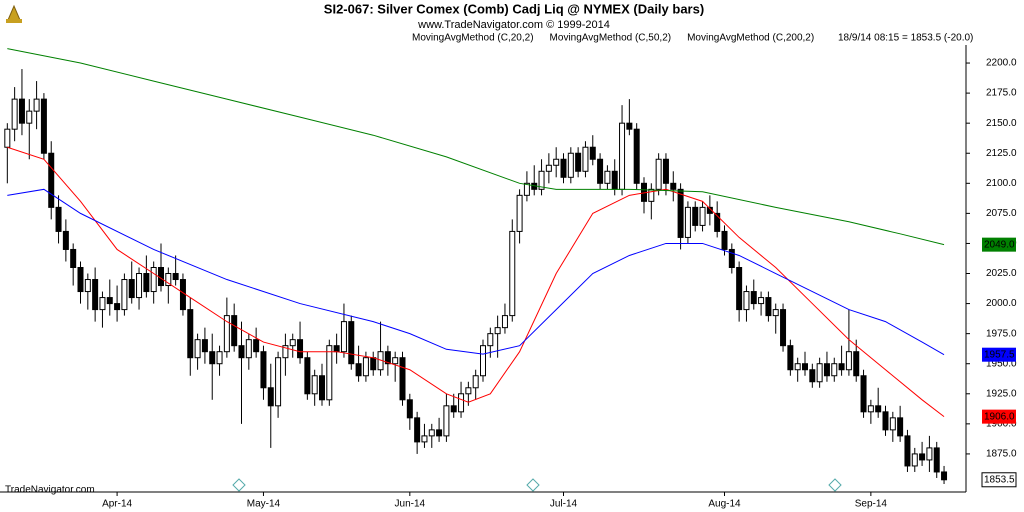 The image size is (1024, 512). I want to click on y-tick-label: 1900.0, so click(1001, 423).